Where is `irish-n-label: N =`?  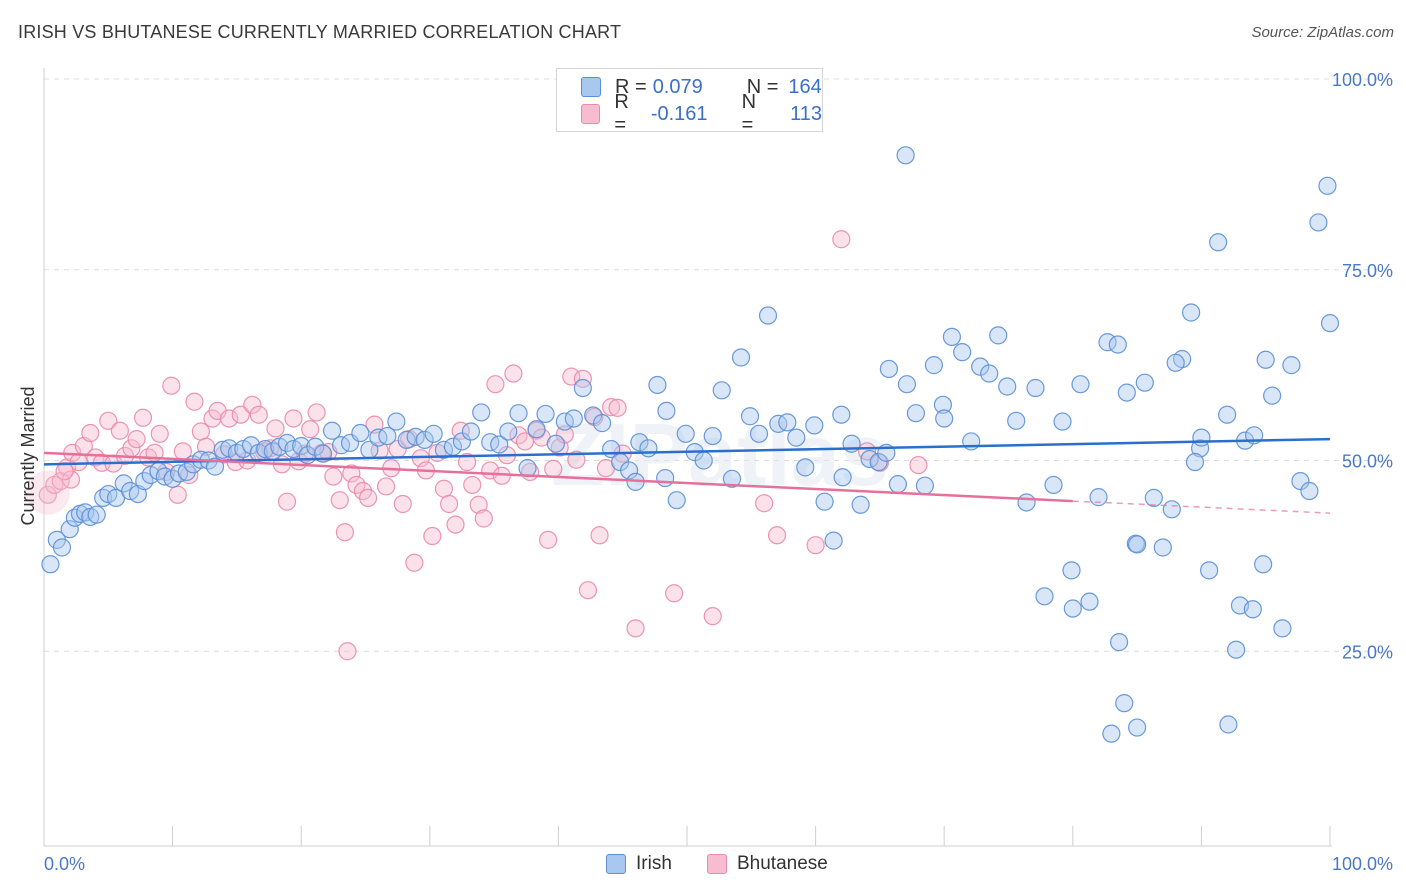
irish-n-label: N = is located at coordinates (762, 86).